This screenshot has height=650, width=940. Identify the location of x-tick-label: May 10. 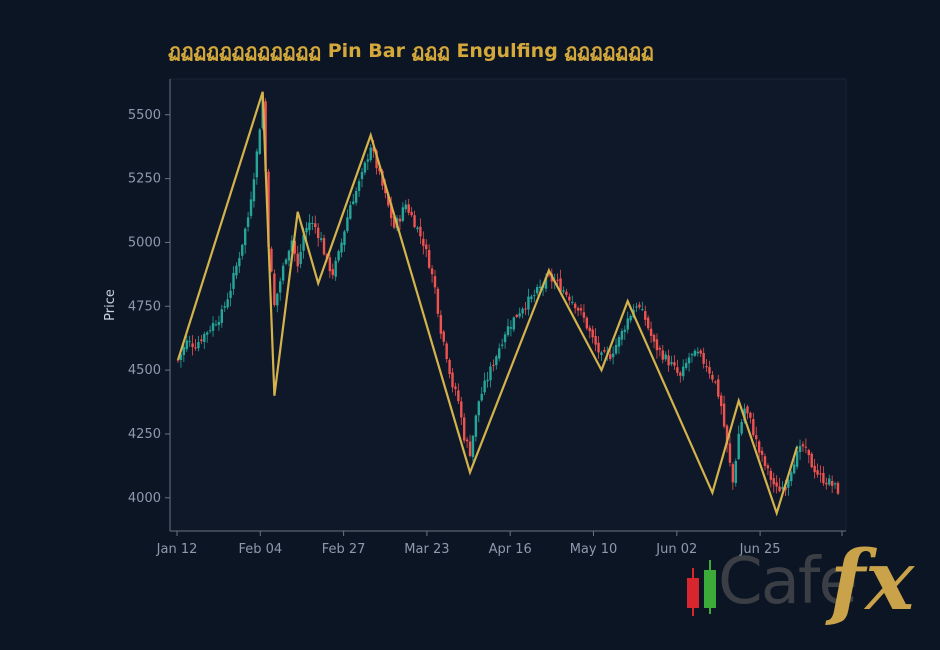
(594, 549).